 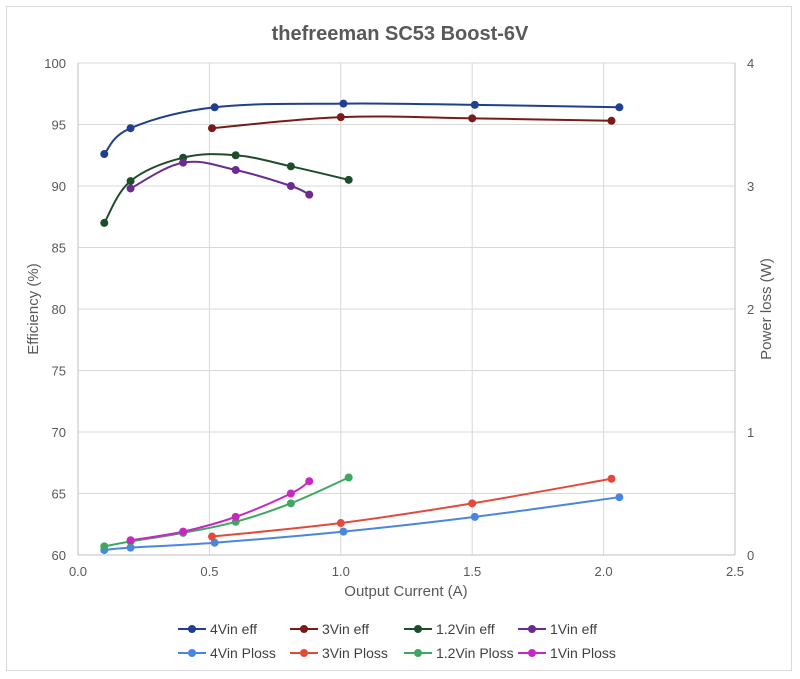 What do you see at coordinates (766, 309) in the screenshot?
I see `y2-axis-label: Power loss (W)` at bounding box center [766, 309].